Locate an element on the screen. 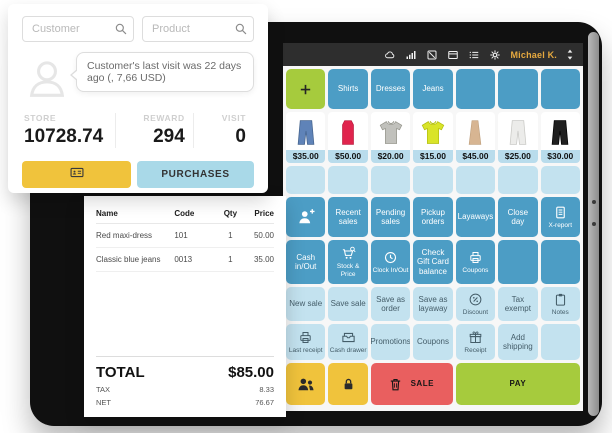 The image size is (612, 433). tile-cash-drawer: Cash drawer is located at coordinates (348, 342).